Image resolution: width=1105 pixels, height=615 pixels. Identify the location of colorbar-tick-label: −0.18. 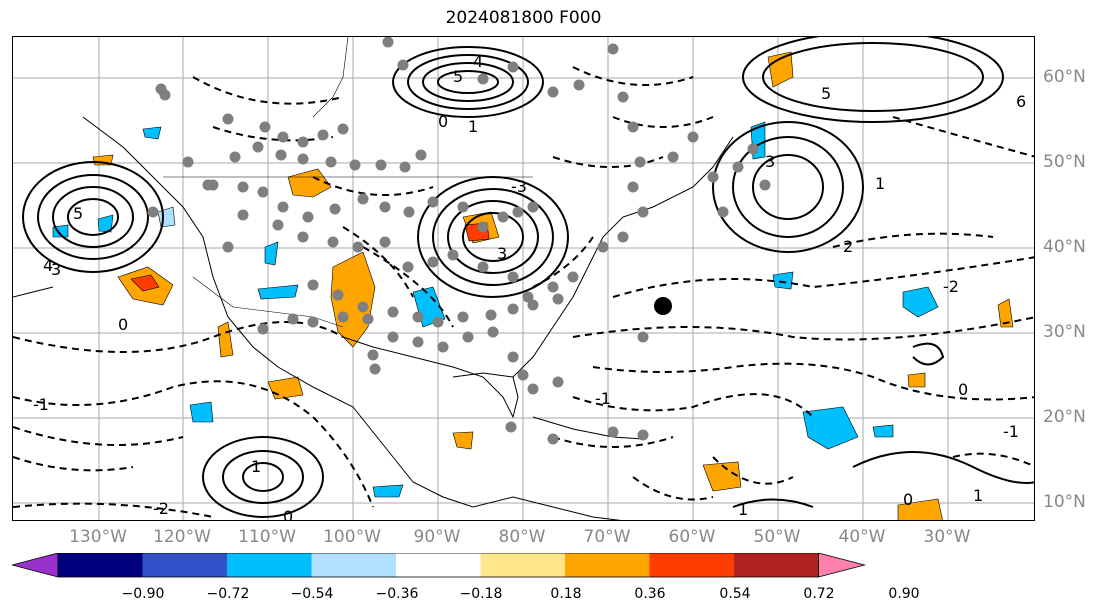
(481, 594).